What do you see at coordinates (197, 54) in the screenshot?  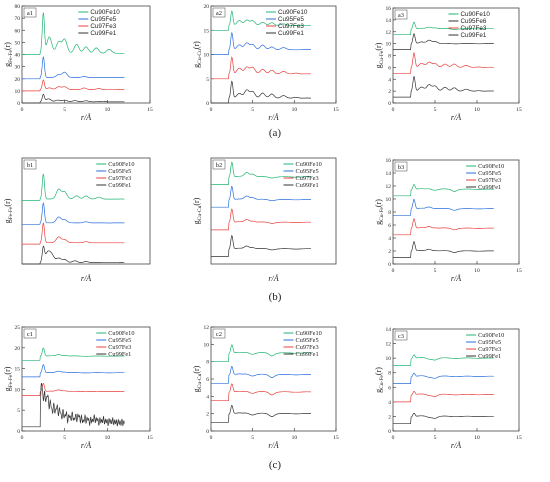 I see `a2-ylabel: gCu-Cu(r)` at bounding box center [197, 54].